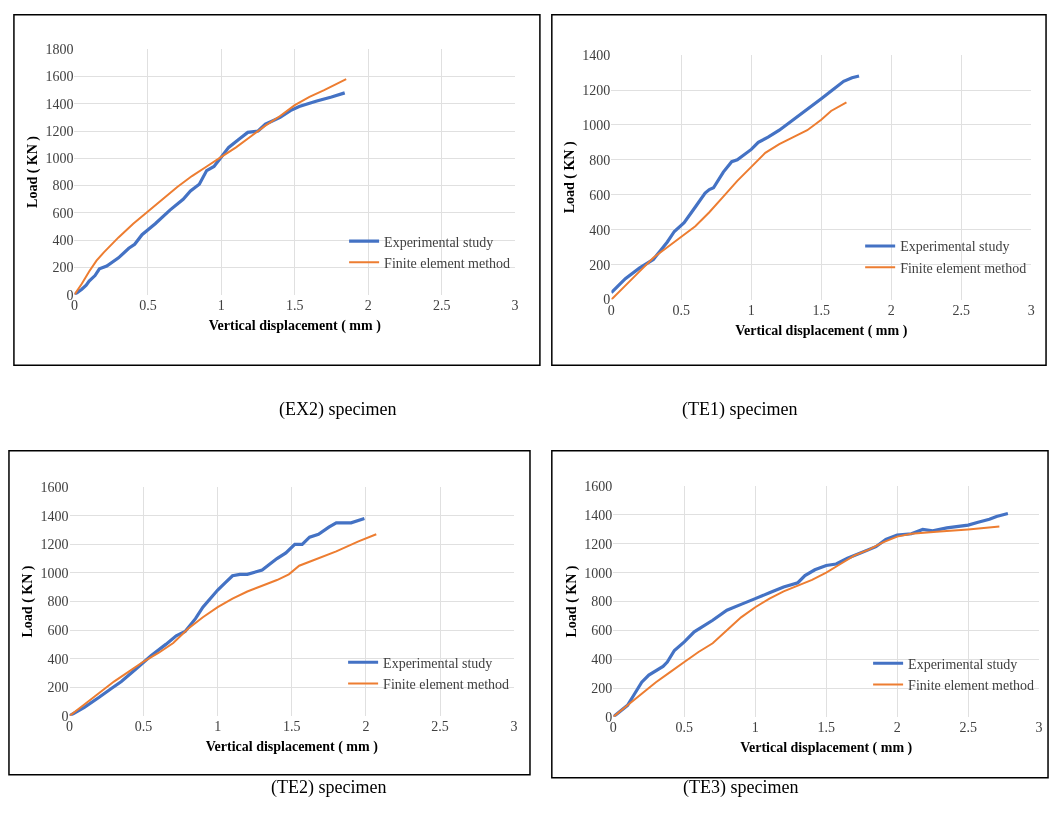 The width and height of the screenshot is (1056, 825). What do you see at coordinates (741, 787) in the screenshot?
I see `text: (TE3) specimen` at bounding box center [741, 787].